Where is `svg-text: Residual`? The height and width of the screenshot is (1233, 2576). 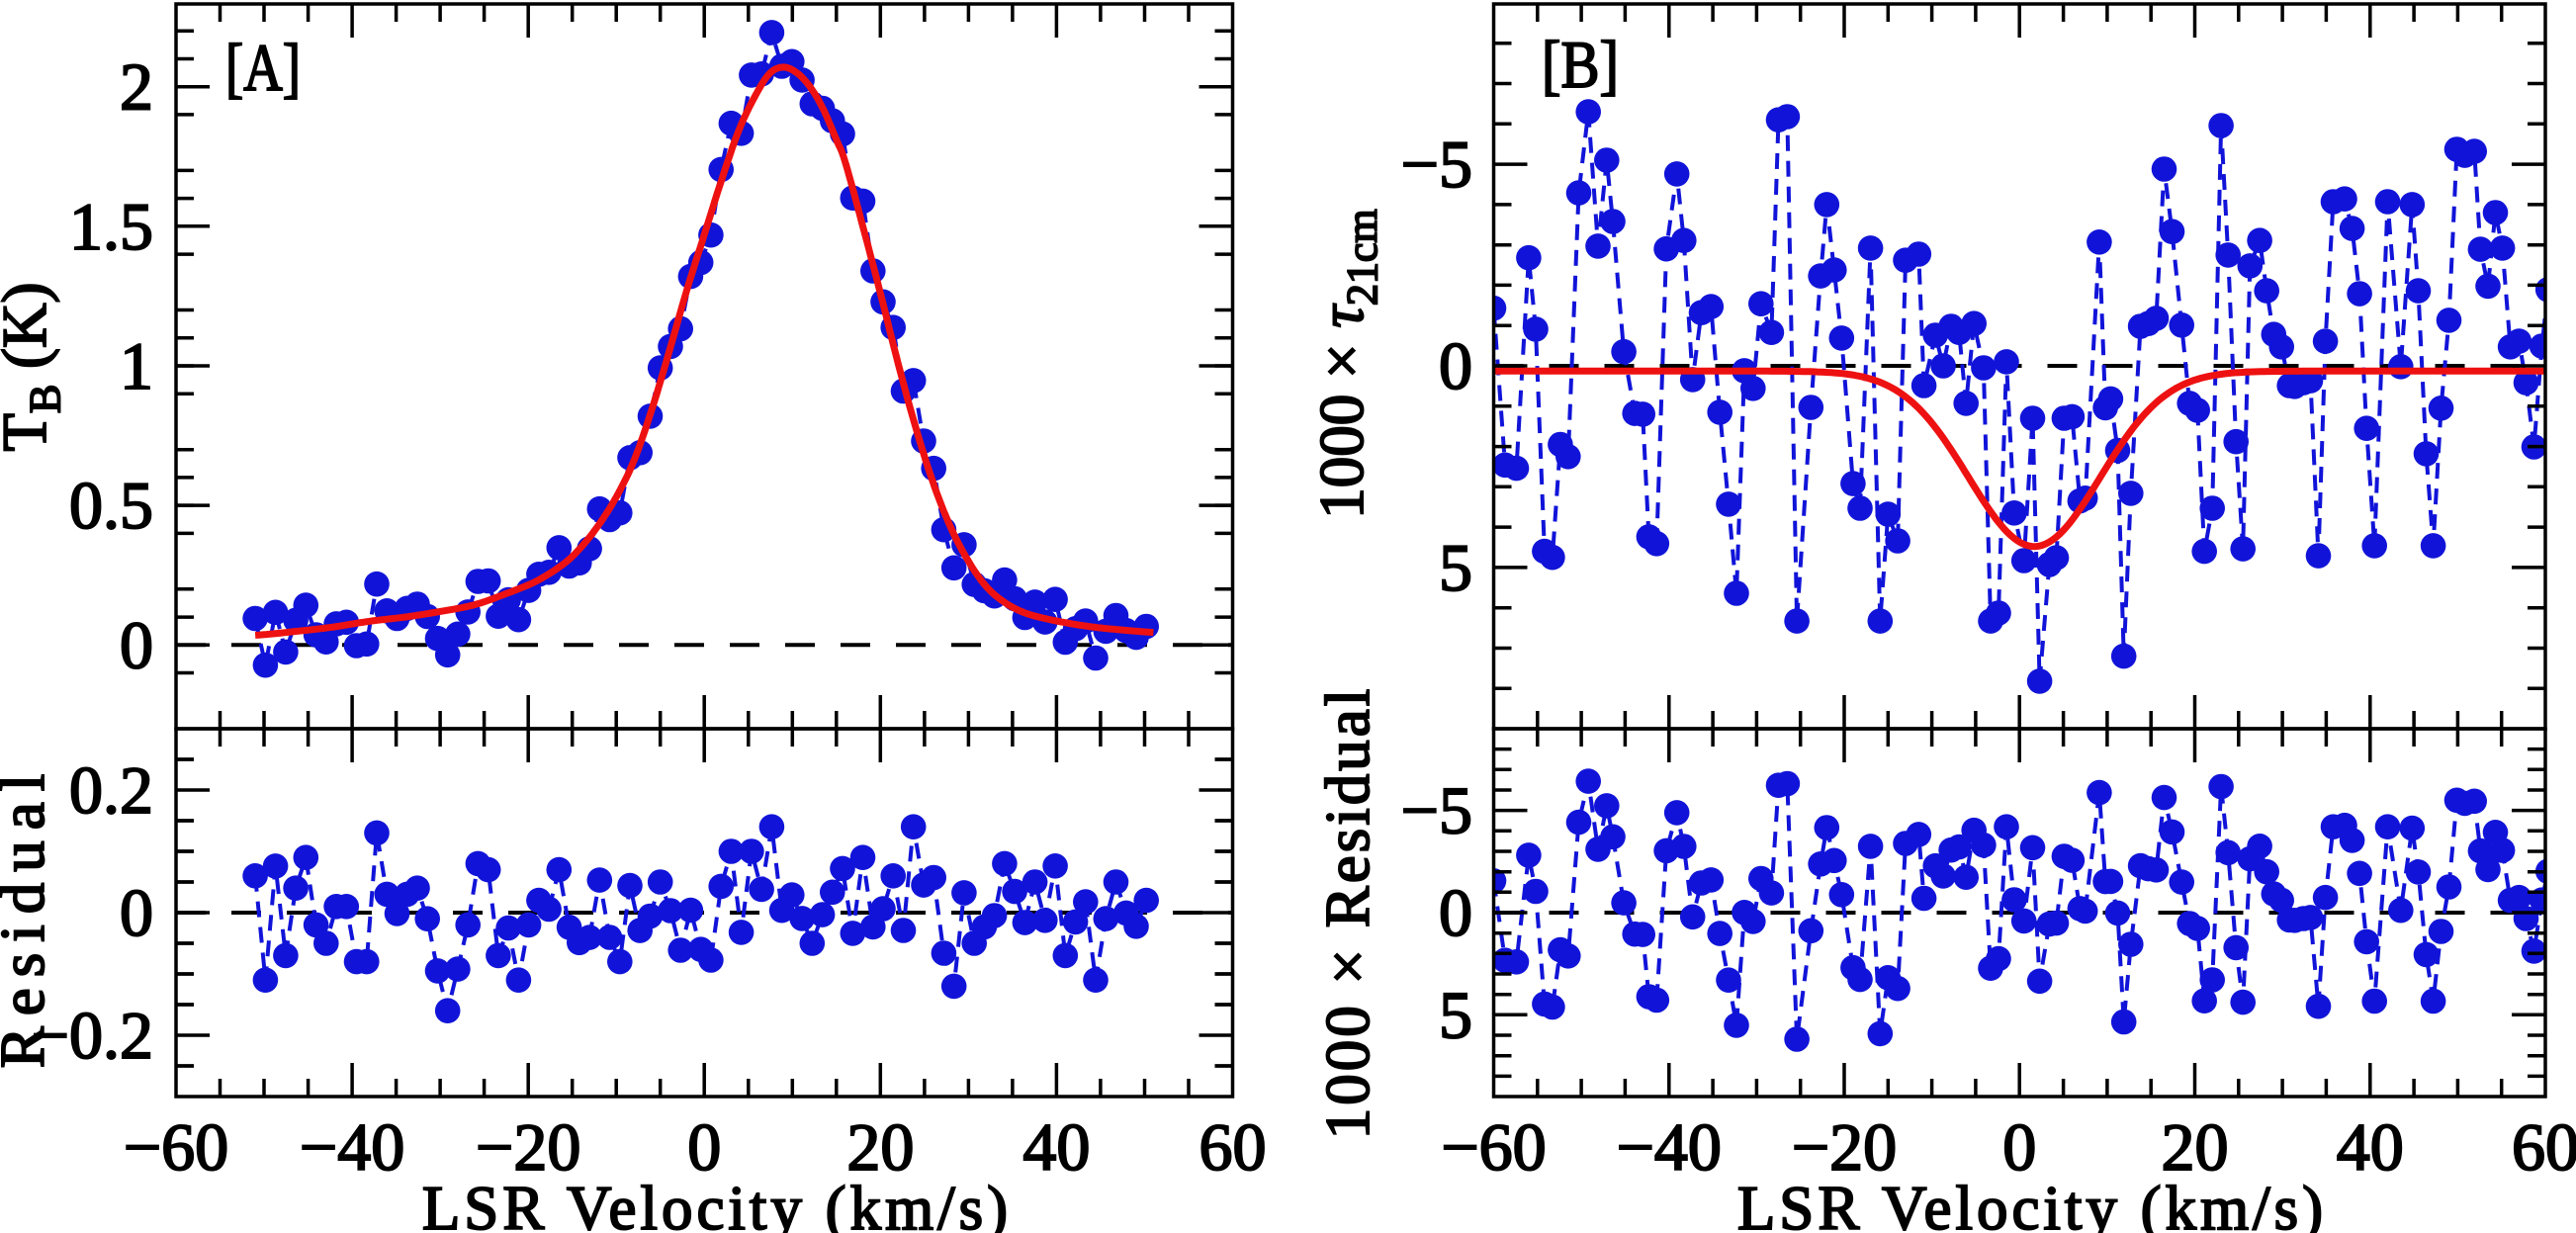 svg-text: Residual is located at coordinates (28, 915).